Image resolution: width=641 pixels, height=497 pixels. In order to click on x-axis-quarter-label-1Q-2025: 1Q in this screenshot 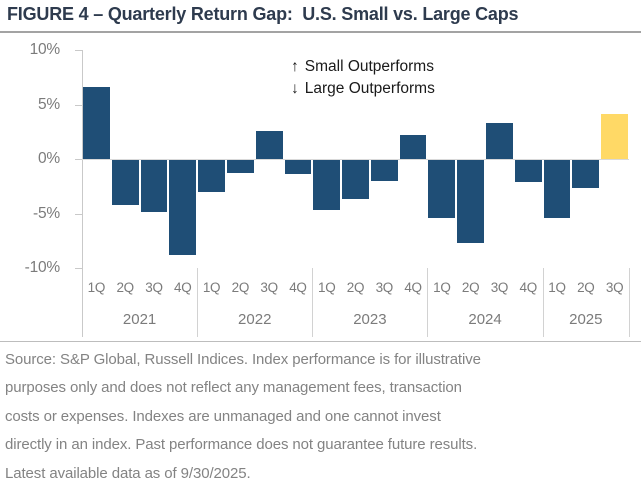, I will do `click(557, 287)`.